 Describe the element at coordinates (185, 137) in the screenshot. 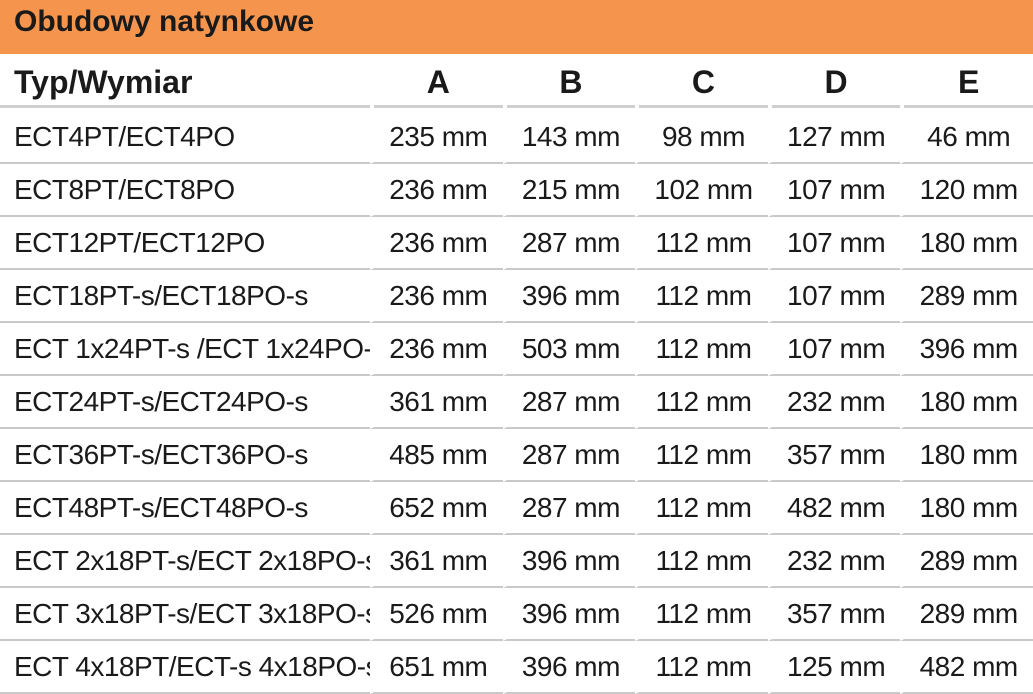

I see `type-cell: ECT4PT/ECT4PO` at that location.